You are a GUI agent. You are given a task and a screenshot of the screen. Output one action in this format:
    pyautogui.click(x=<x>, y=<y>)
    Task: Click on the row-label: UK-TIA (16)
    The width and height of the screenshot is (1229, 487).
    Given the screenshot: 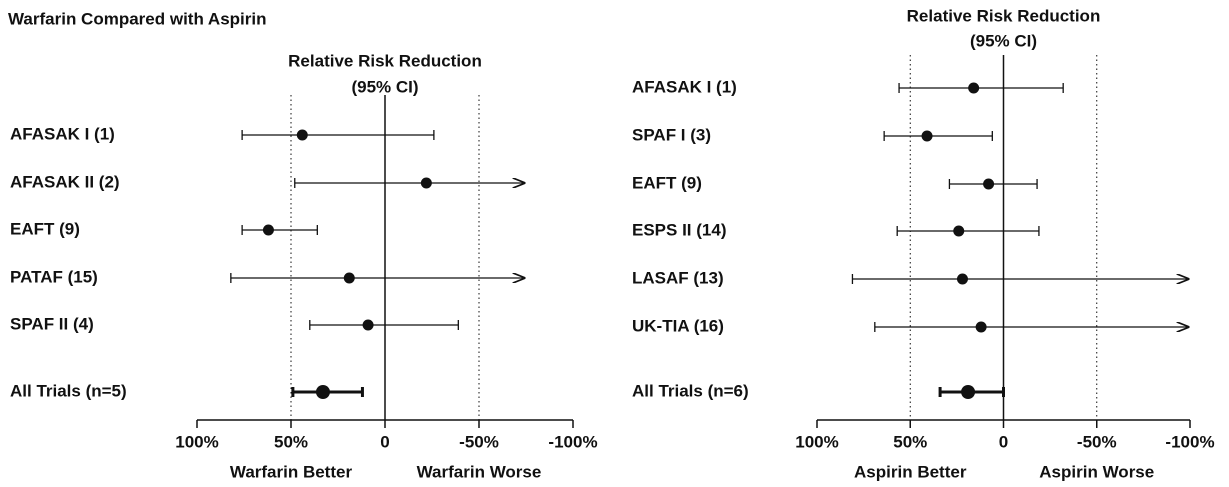 What is the action you would take?
    pyautogui.click(x=678, y=325)
    